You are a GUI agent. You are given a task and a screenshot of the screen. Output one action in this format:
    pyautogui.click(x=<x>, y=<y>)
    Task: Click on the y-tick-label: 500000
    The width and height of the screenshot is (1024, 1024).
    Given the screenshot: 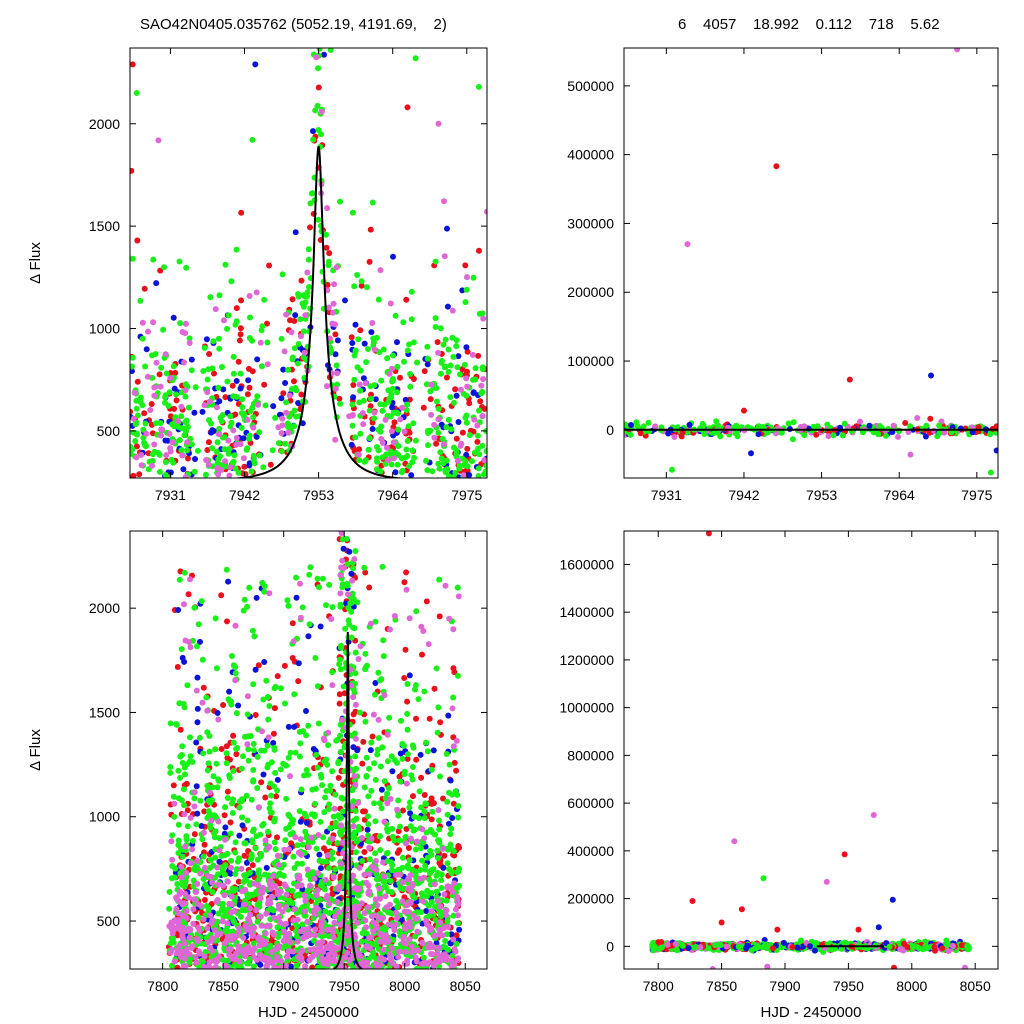 What is the action you would take?
    pyautogui.click(x=590, y=86)
    